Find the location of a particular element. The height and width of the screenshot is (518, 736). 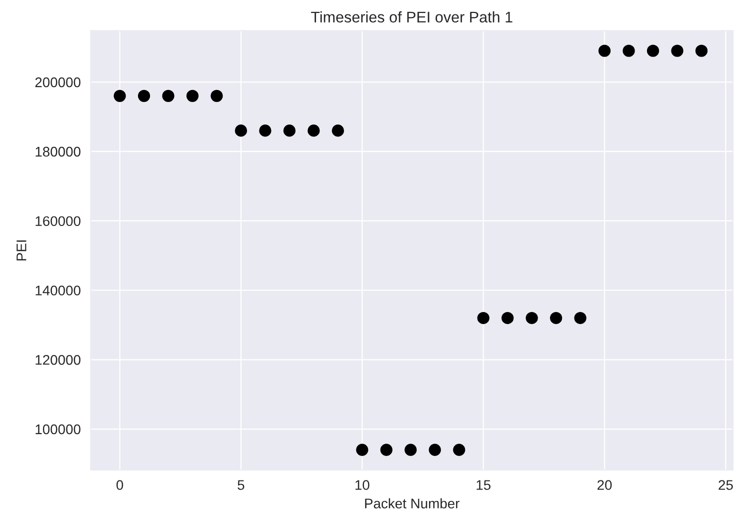

x-tick-label: 25 is located at coordinates (725, 485).